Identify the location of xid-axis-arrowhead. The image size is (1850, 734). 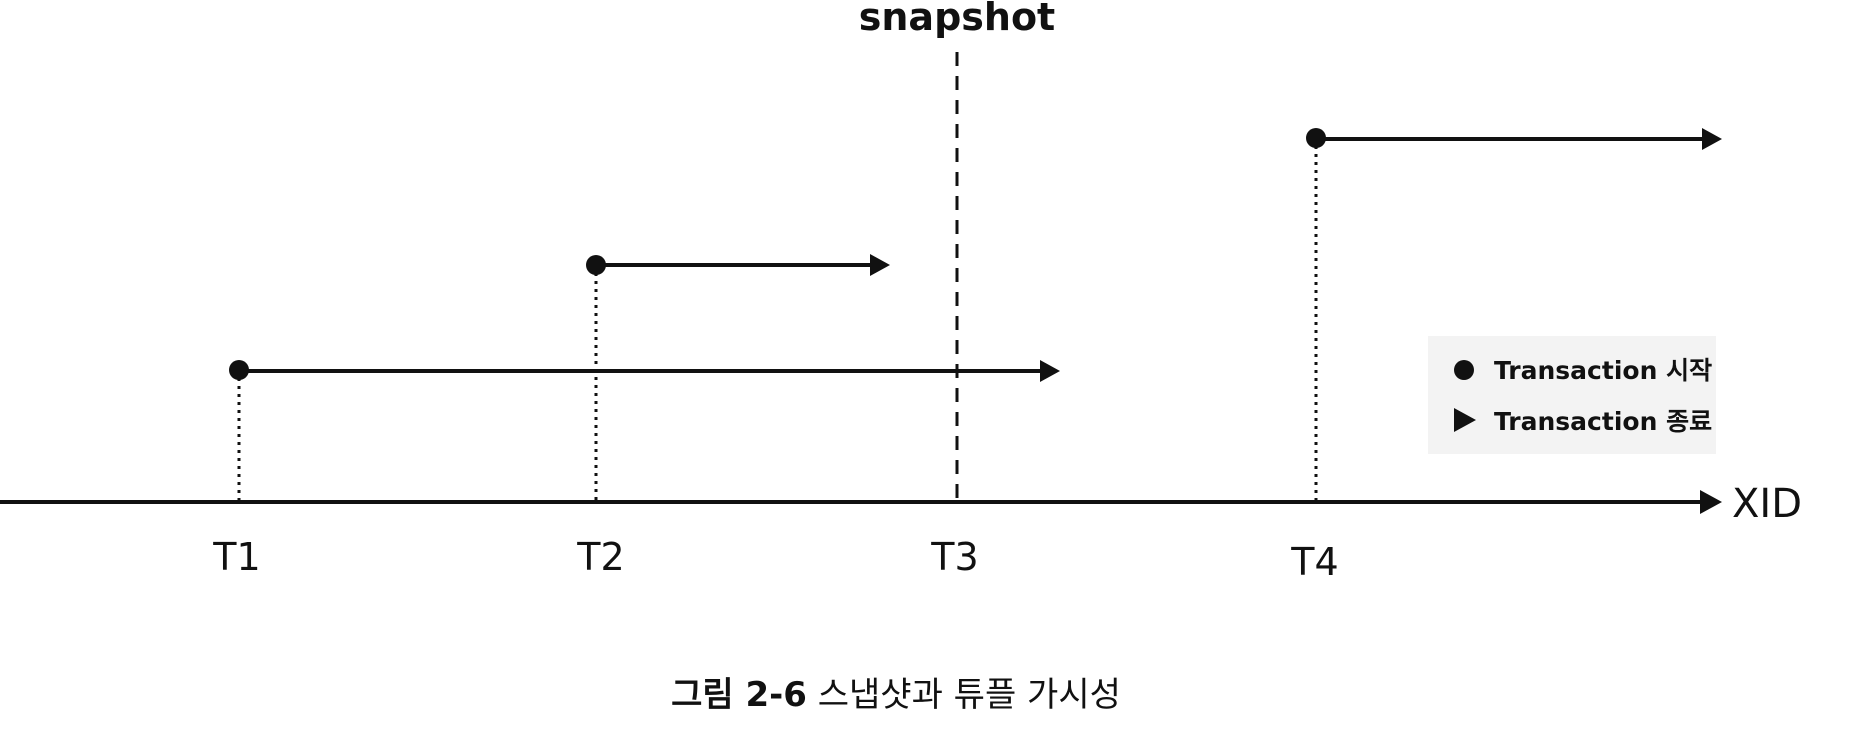
(1711, 502).